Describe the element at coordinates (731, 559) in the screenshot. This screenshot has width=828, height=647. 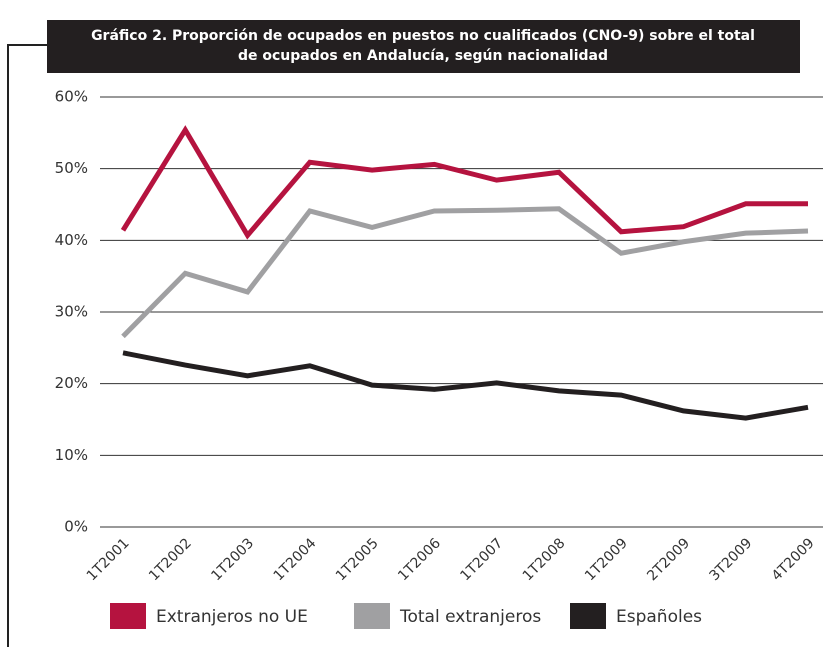
I see `x-tick-label: 3T2009` at that location.